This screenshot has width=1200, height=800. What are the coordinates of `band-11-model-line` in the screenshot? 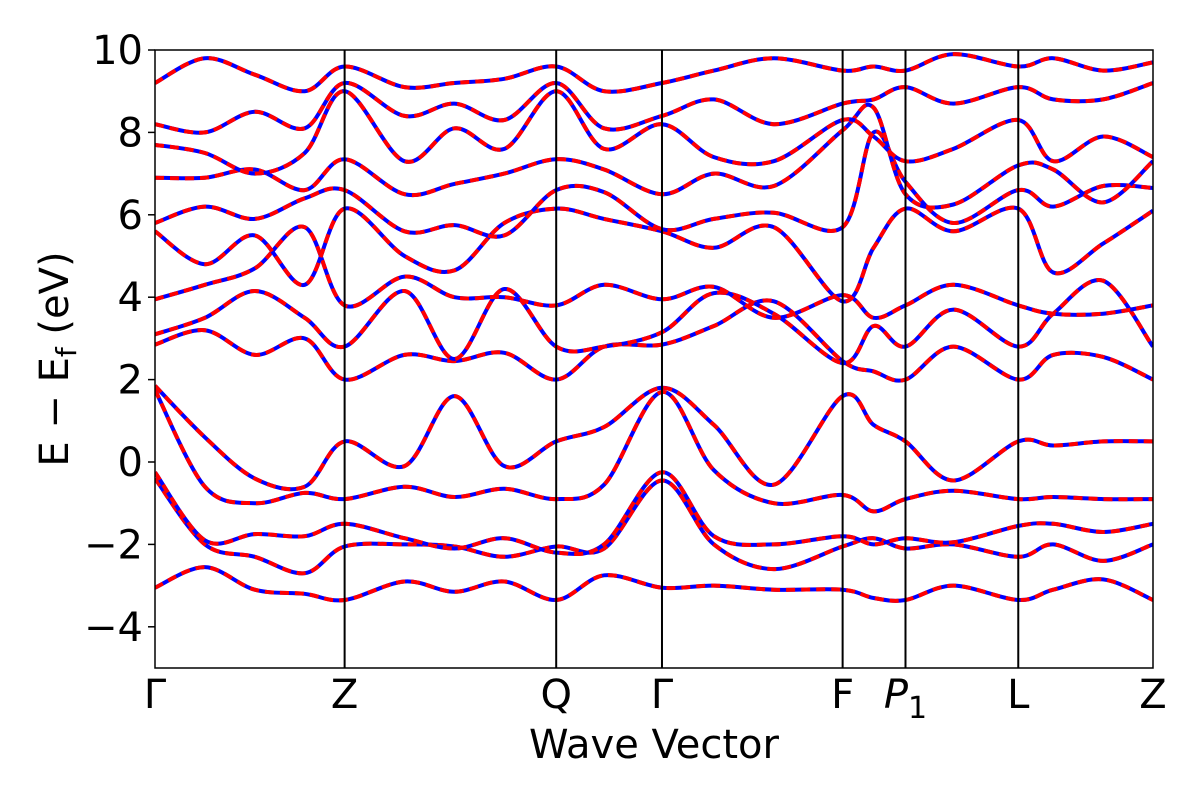 It's located at (654, 156).